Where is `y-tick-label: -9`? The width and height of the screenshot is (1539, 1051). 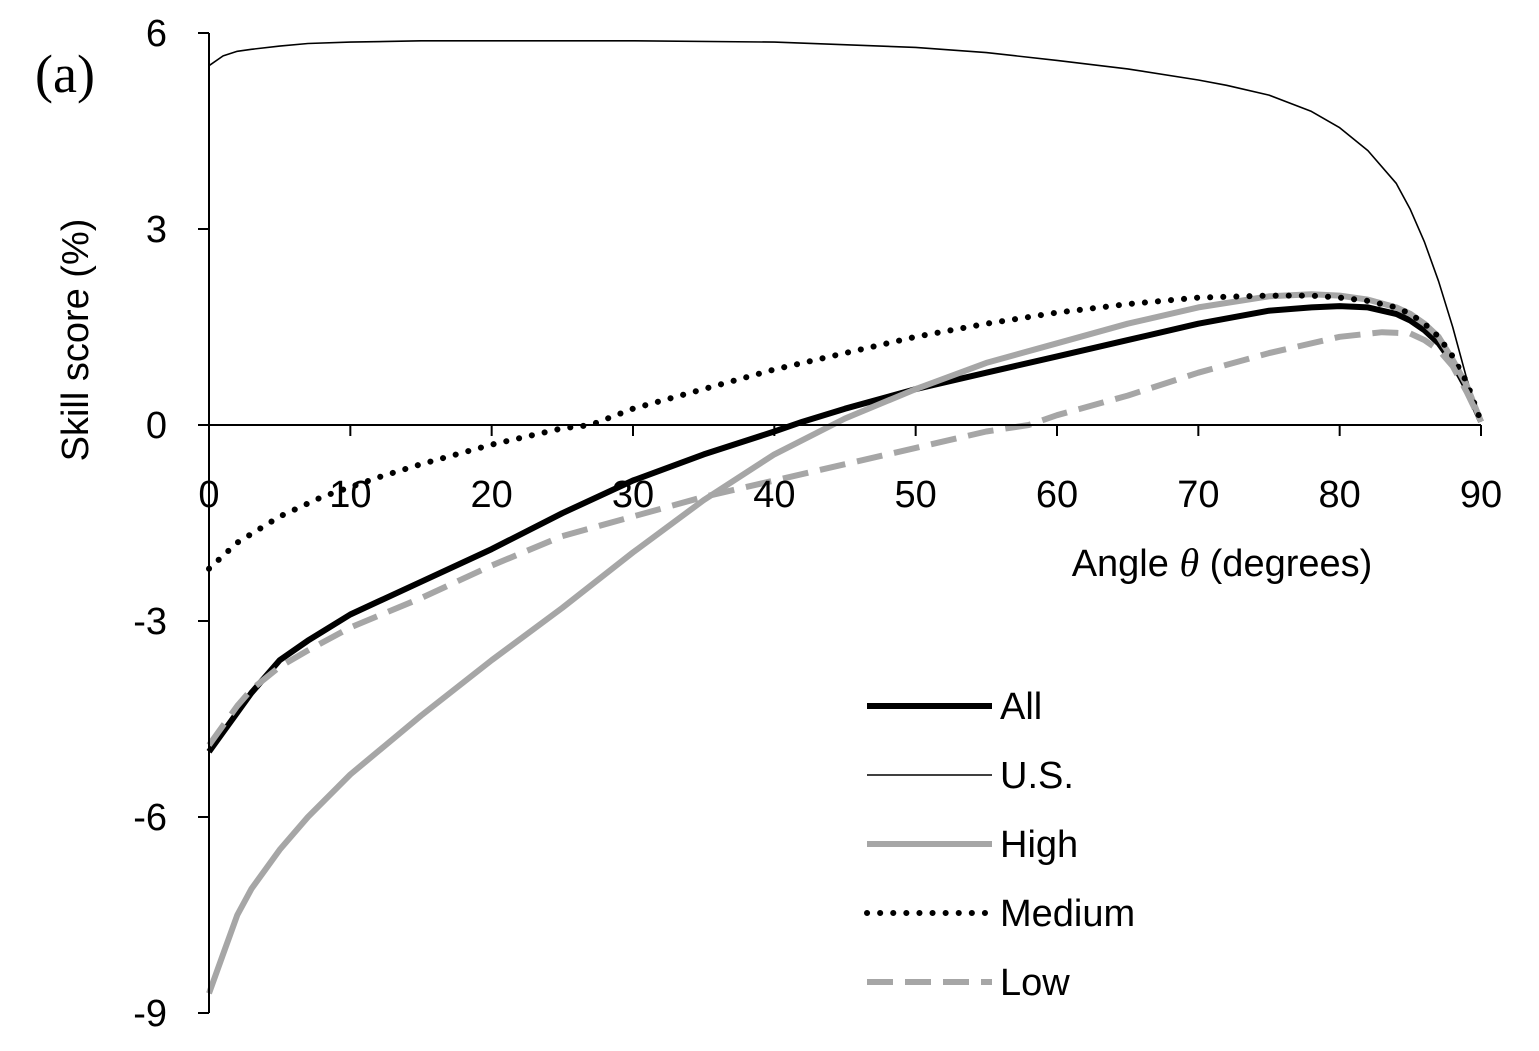
y-tick-label: -9 is located at coordinates (150, 1014).